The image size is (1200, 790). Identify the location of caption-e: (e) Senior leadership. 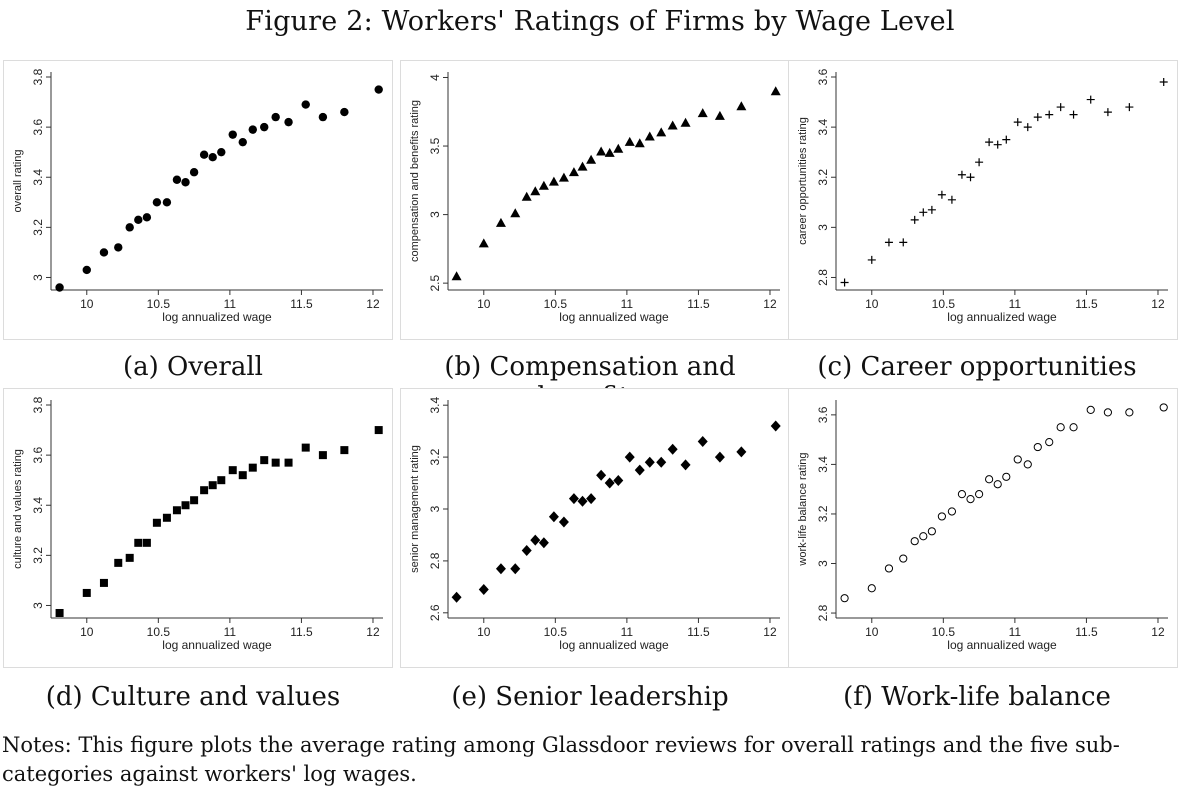
(590, 697).